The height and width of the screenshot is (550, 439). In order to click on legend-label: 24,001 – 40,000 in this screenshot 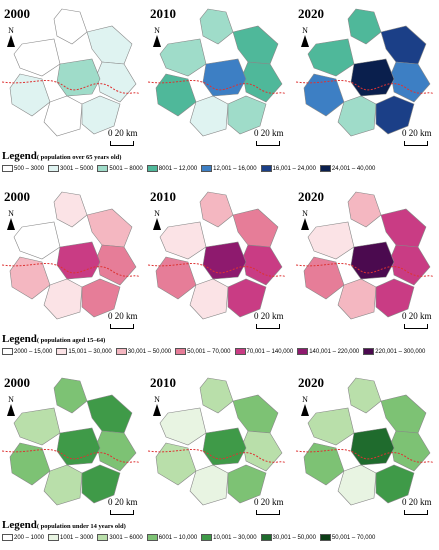, I will do `click(353, 168)`.